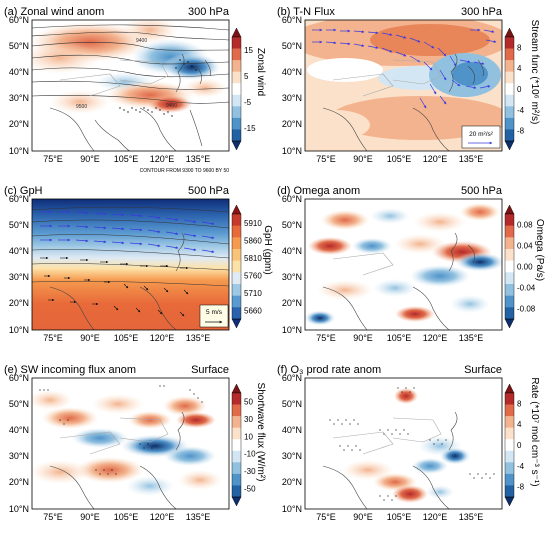 The height and width of the screenshot is (533, 550). What do you see at coordinates (306, 12) in the screenshot?
I see `panel-title: (b) T-N Flux` at bounding box center [306, 12].